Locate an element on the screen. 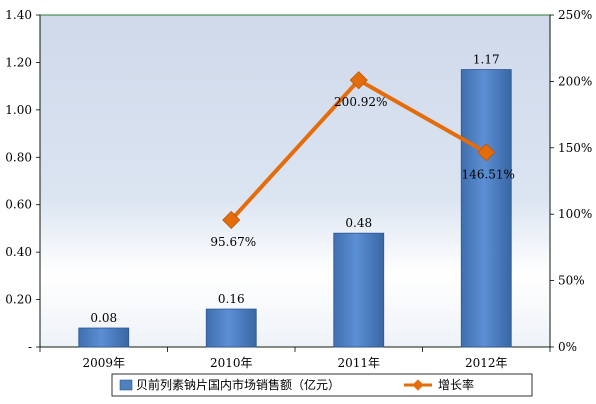 This screenshot has height=404, width=596. legend-box is located at coordinates (322, 385).